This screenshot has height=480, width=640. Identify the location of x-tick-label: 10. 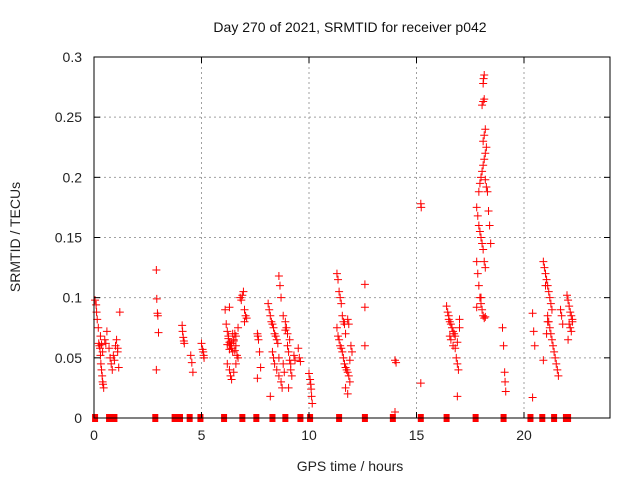
(309, 435).